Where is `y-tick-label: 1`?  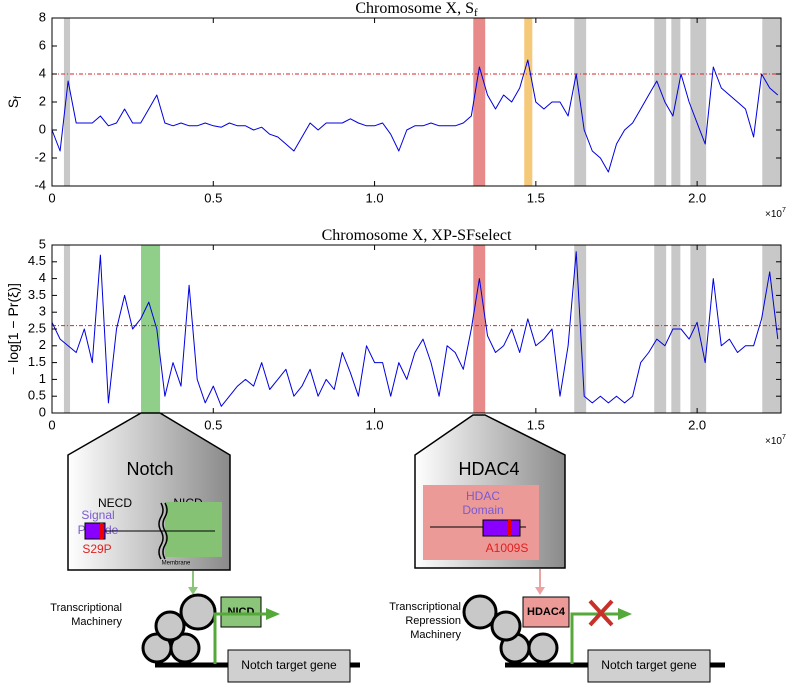 y-tick-label: 1 is located at coordinates (42, 378).